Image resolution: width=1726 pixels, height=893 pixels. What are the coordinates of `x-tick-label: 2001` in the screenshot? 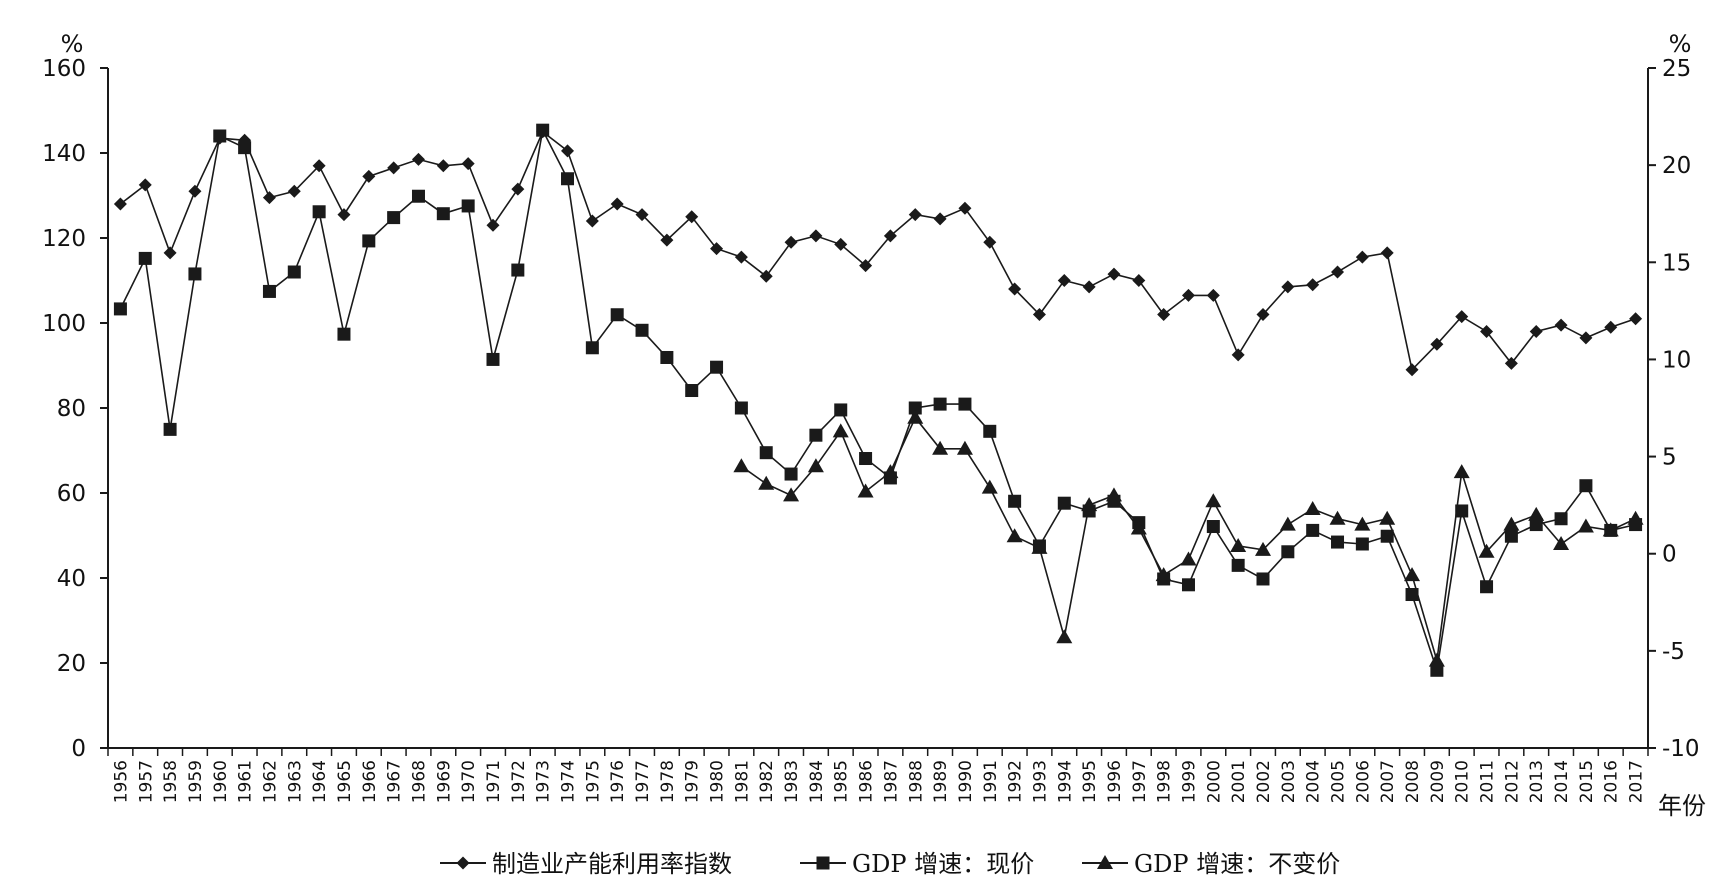 It's located at (1239, 781).